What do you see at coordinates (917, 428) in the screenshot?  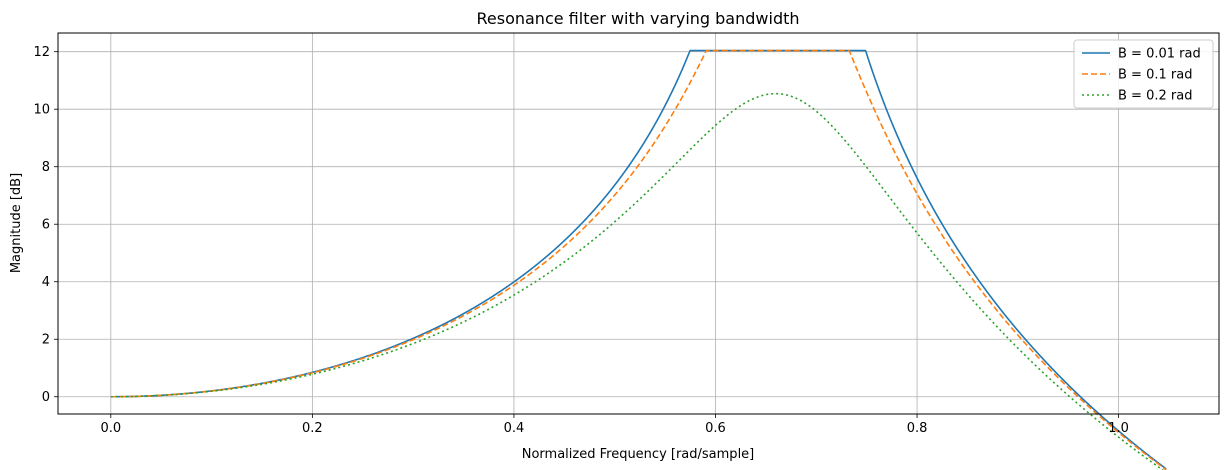 I see `x-tick-label: 0.8` at bounding box center [917, 428].